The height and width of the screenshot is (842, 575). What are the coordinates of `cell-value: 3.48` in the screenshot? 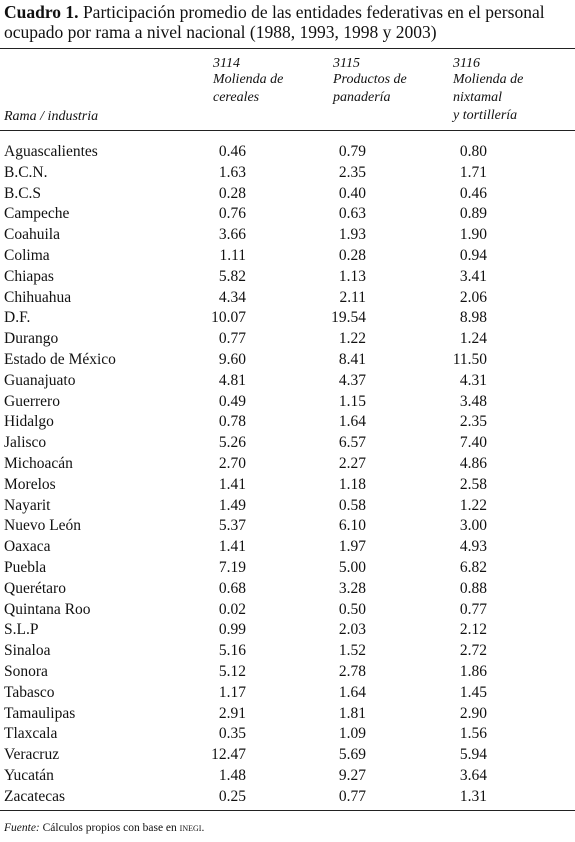 It's located at (473, 401).